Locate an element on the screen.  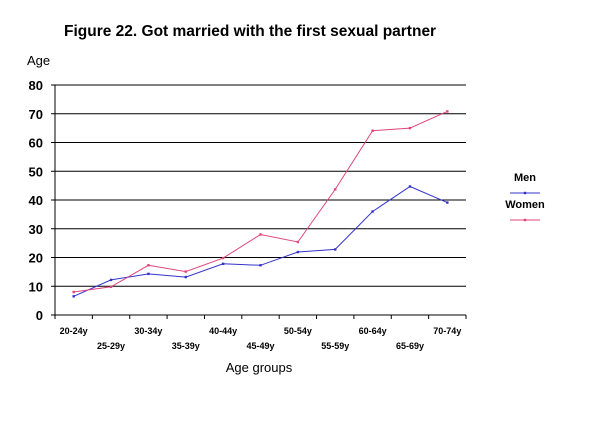
x-tick-label: 25-29y is located at coordinates (111, 346).